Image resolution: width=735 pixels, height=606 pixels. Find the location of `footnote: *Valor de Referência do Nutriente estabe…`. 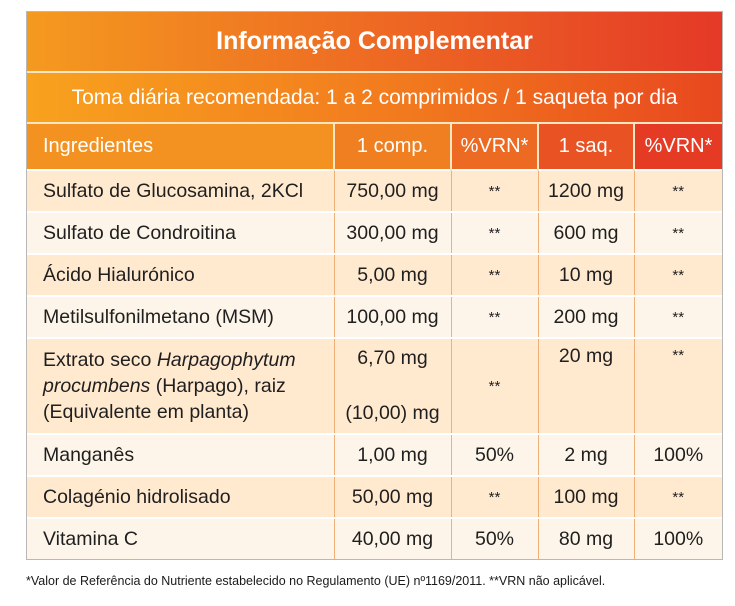

footnote: *Valor de Referência do Nutriente estabe… is located at coordinates (316, 581).